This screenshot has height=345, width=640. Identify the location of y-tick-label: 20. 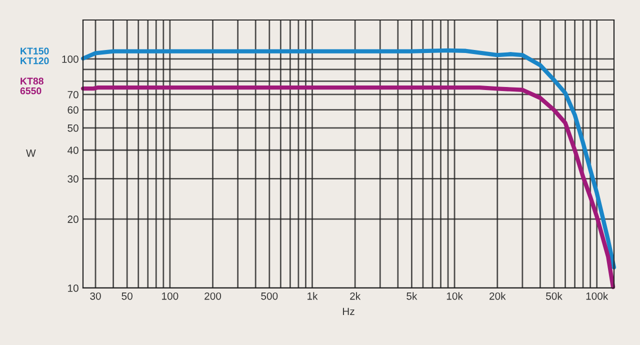
(73, 219).